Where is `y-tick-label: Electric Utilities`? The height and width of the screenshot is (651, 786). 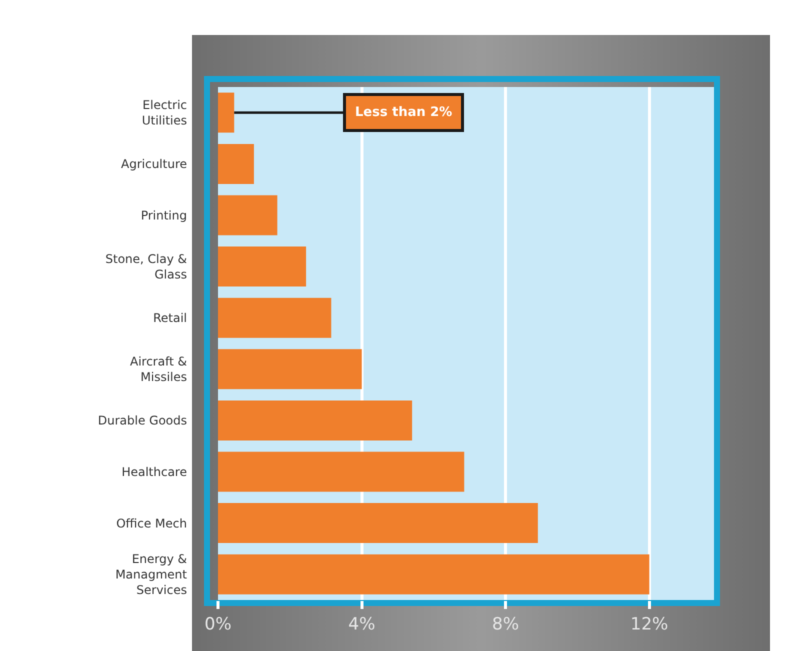 y-tick-label: Electric Utilities is located at coordinates (164, 113).